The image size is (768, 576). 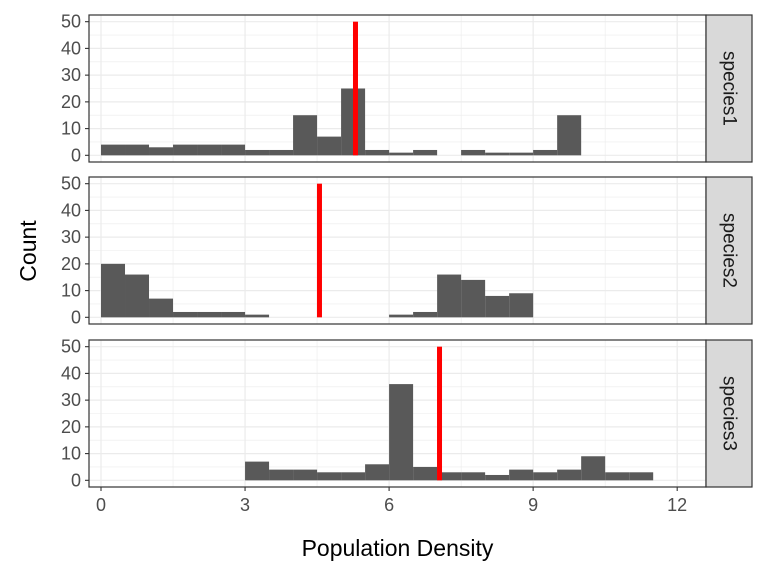 I want to click on y-axis-title: Count, so click(x=28, y=251).